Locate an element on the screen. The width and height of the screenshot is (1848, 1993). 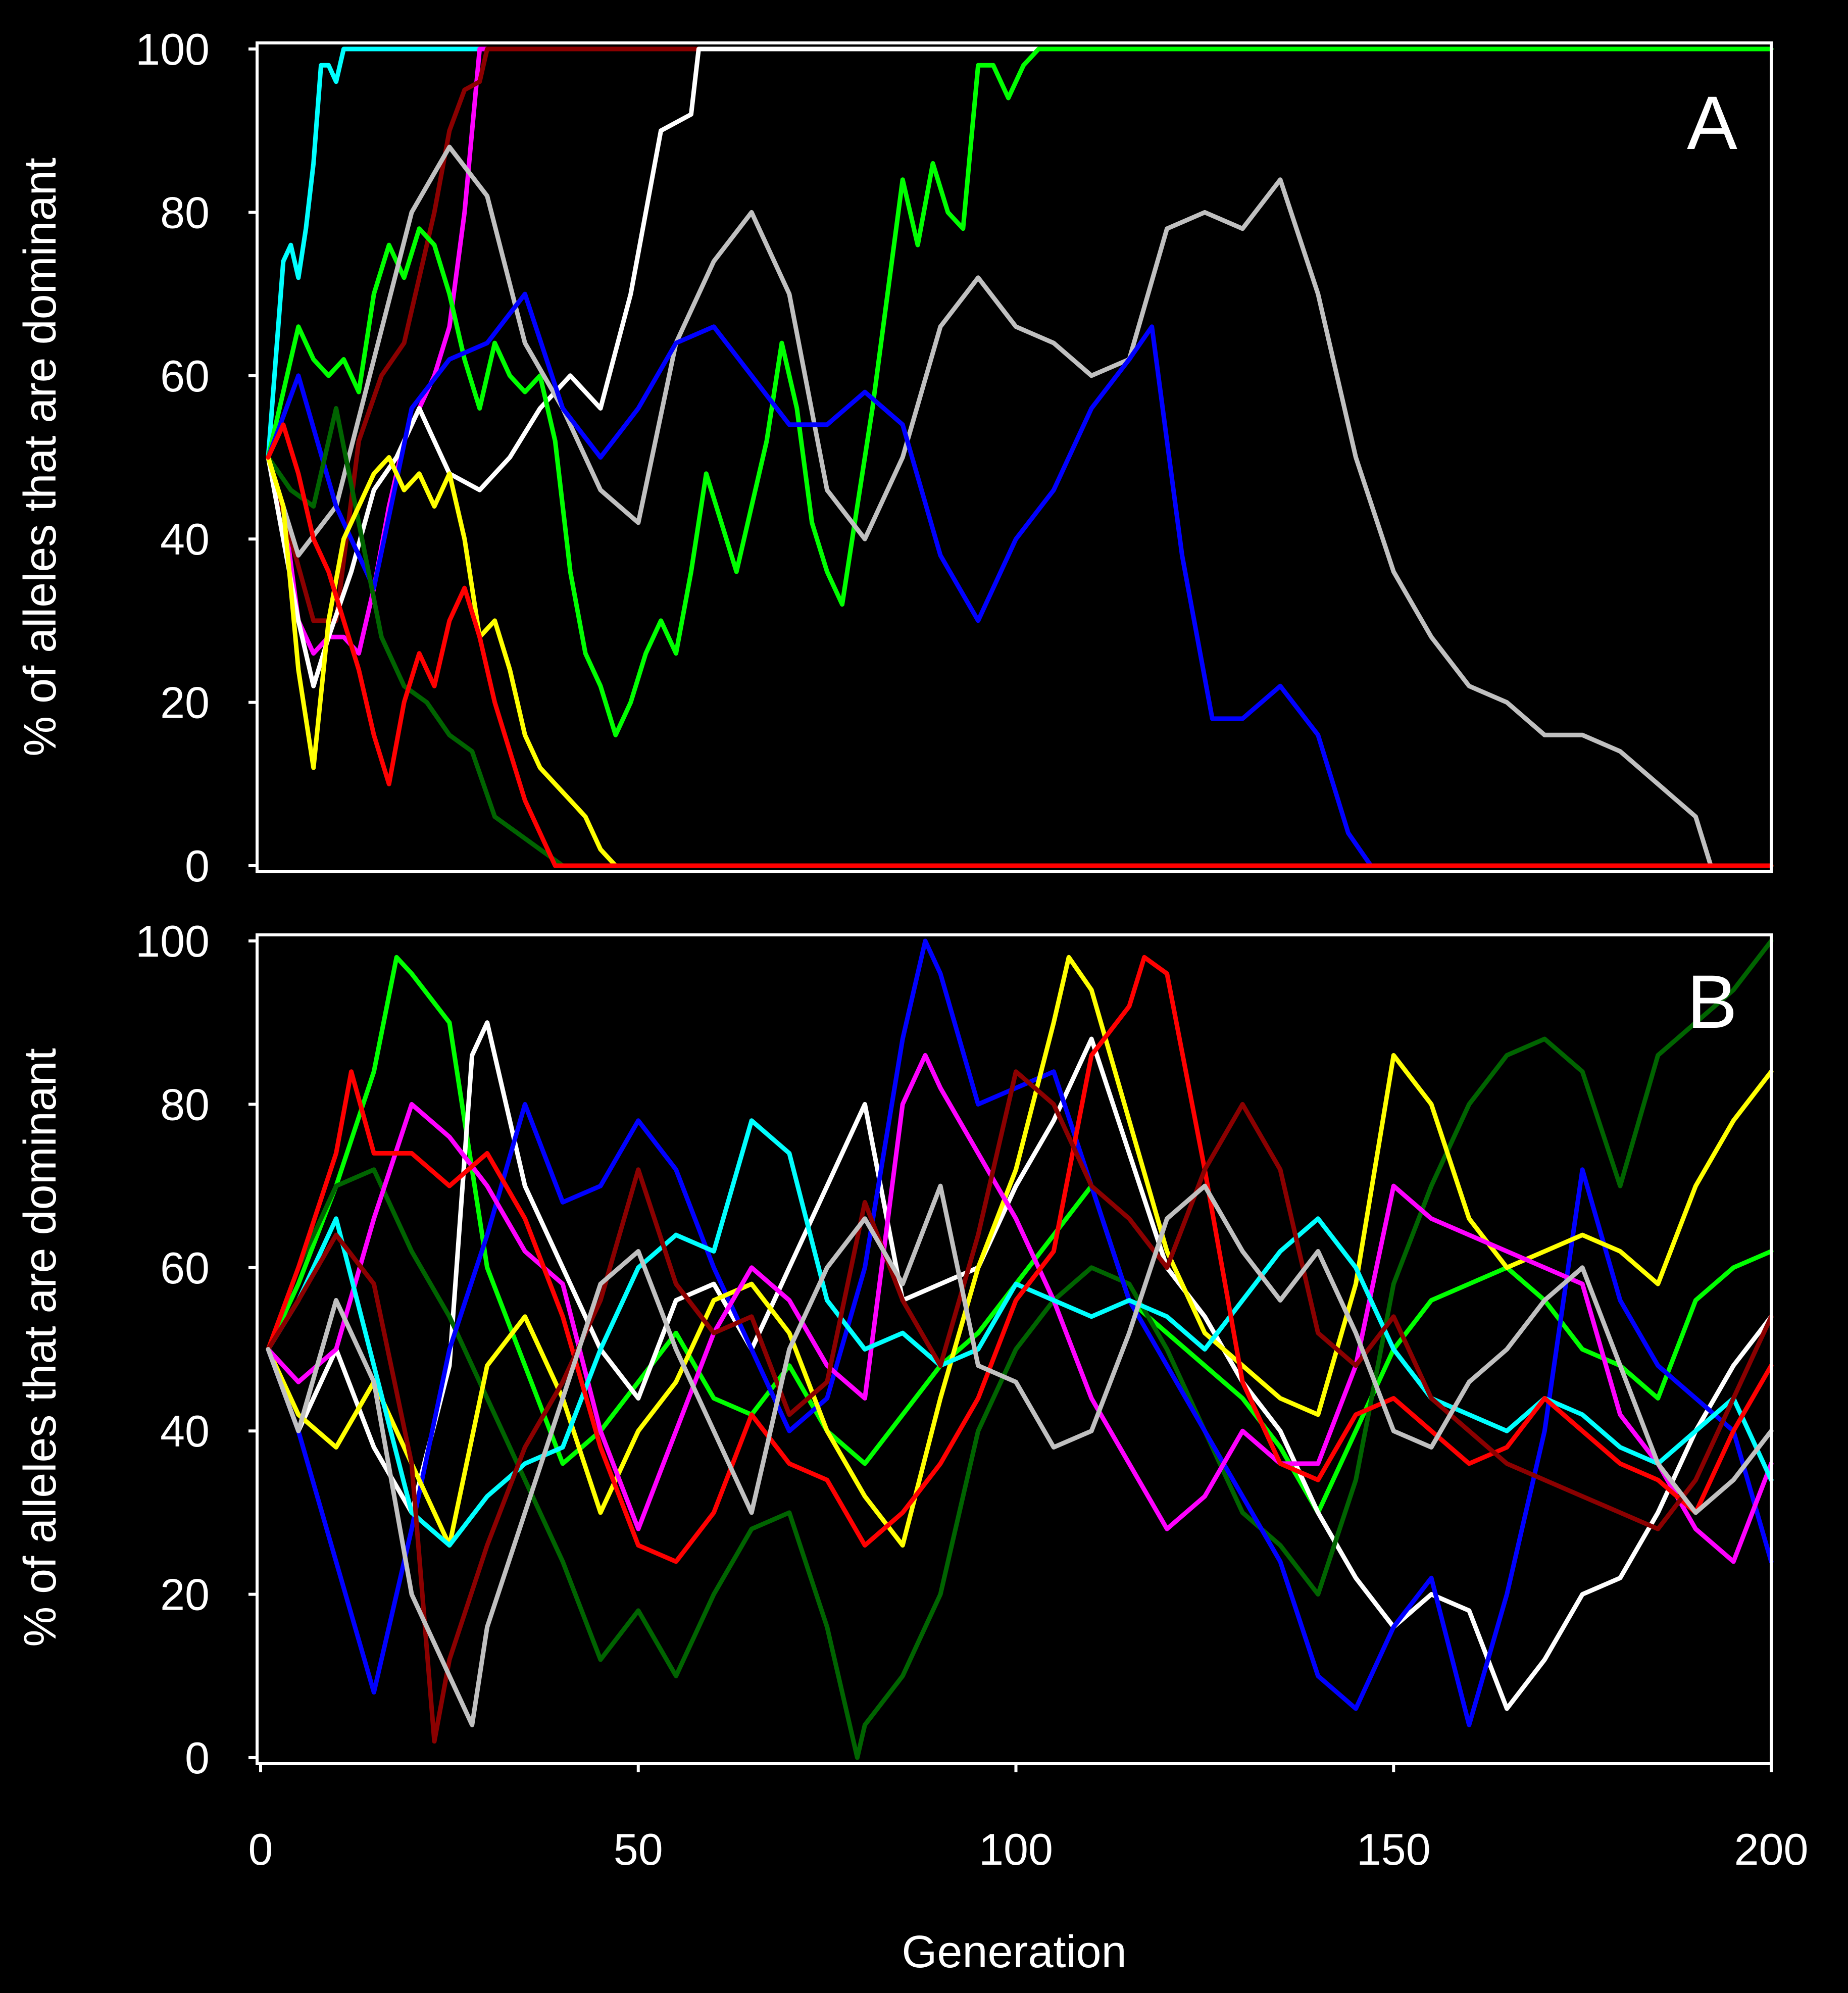
panel-b-x-tick-label: 100 is located at coordinates (1016, 1849).